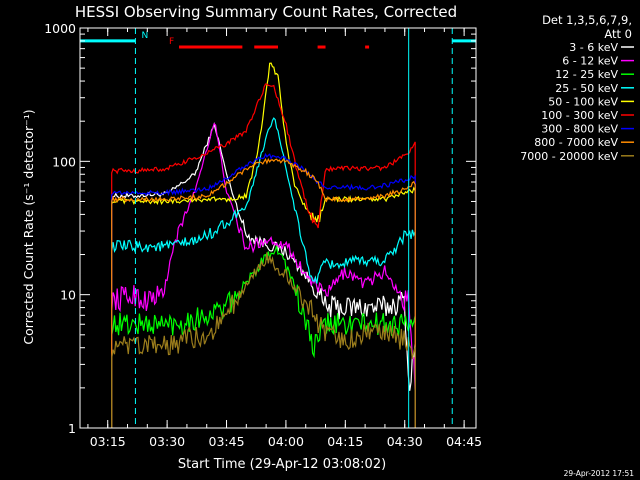 This screenshot has height=480, width=640. I want to click on flag-f-label: F, so click(171, 42).